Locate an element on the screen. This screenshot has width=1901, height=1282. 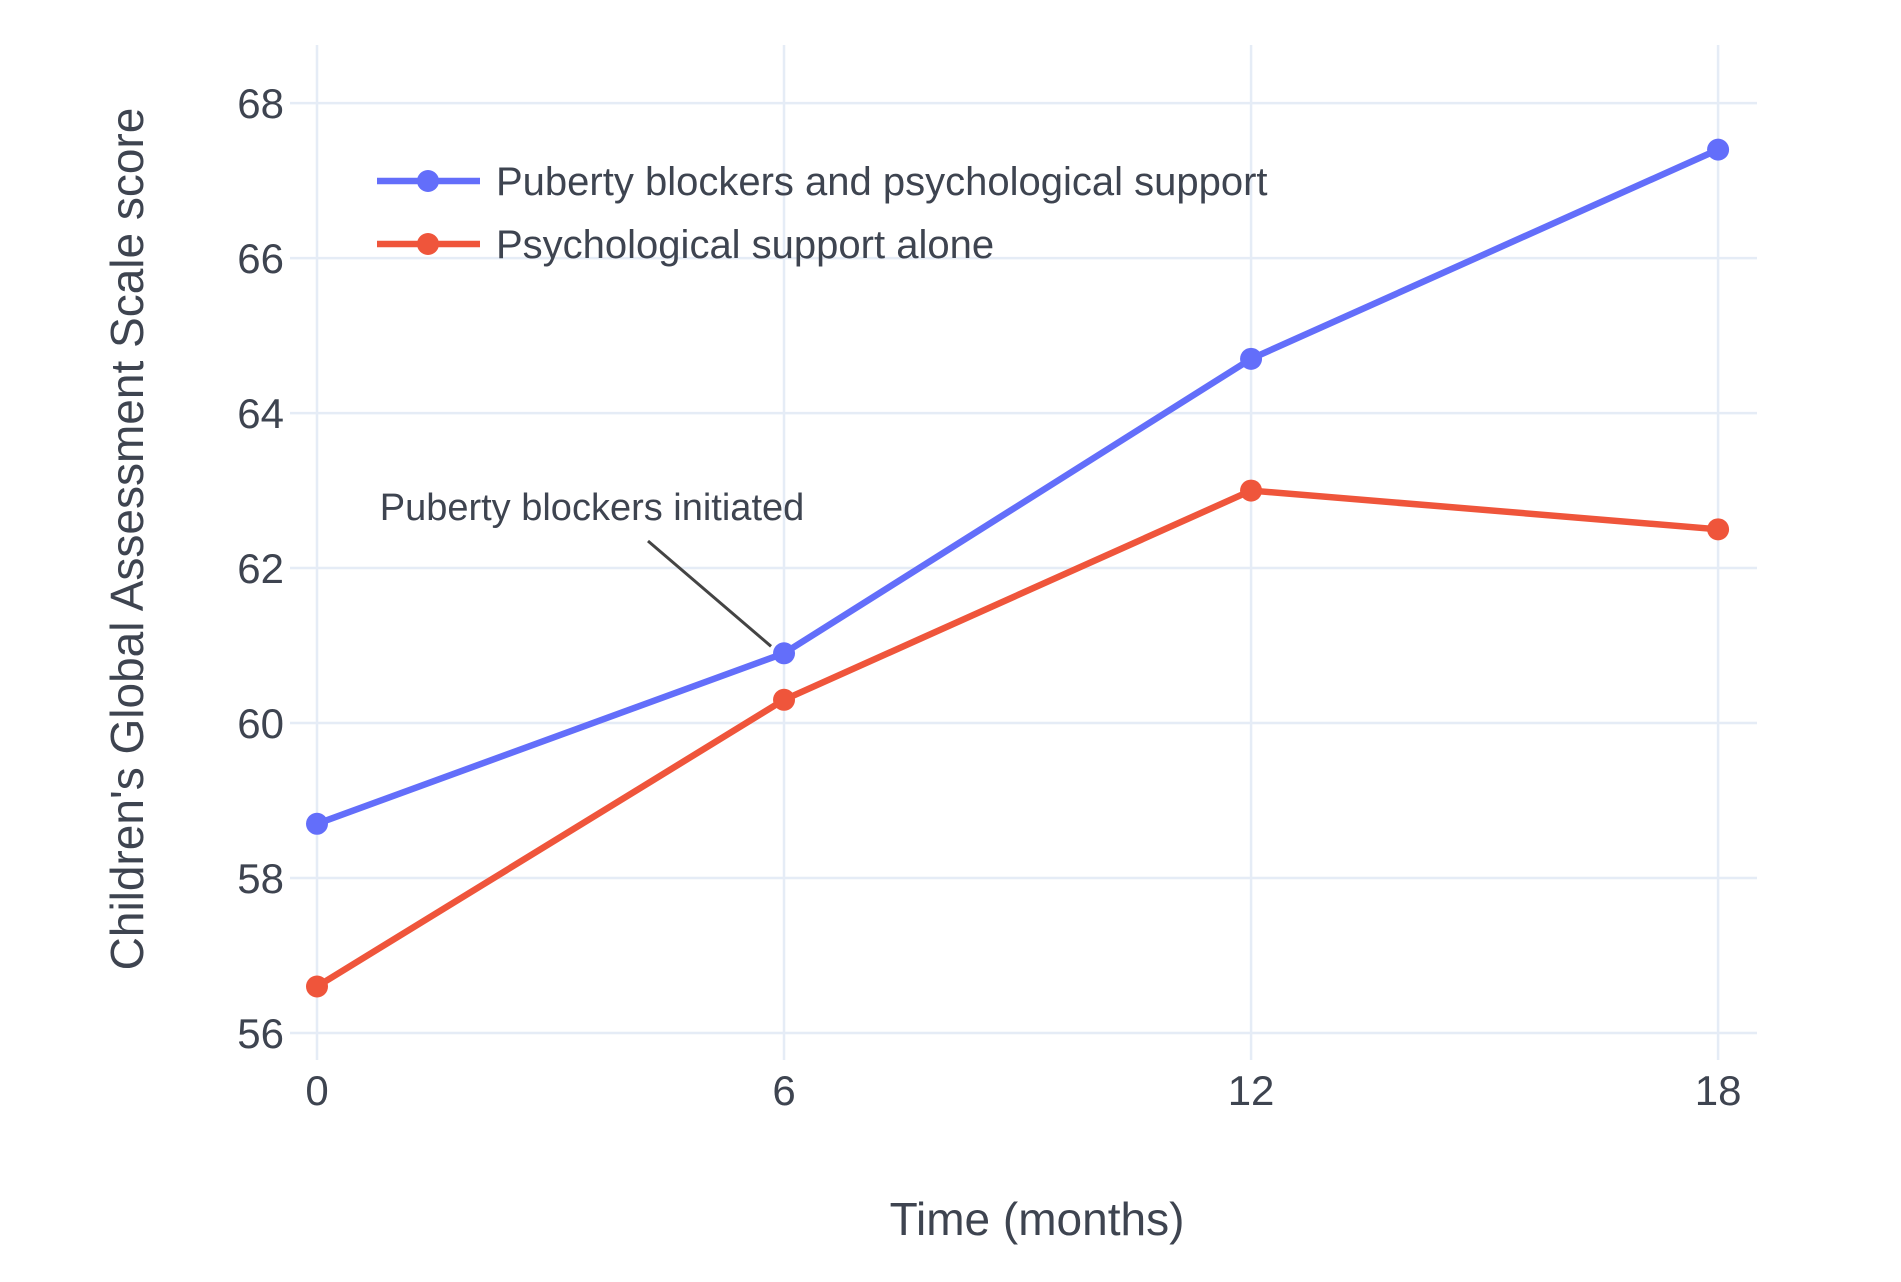
y-tick-label: 58 is located at coordinates (260, 878).